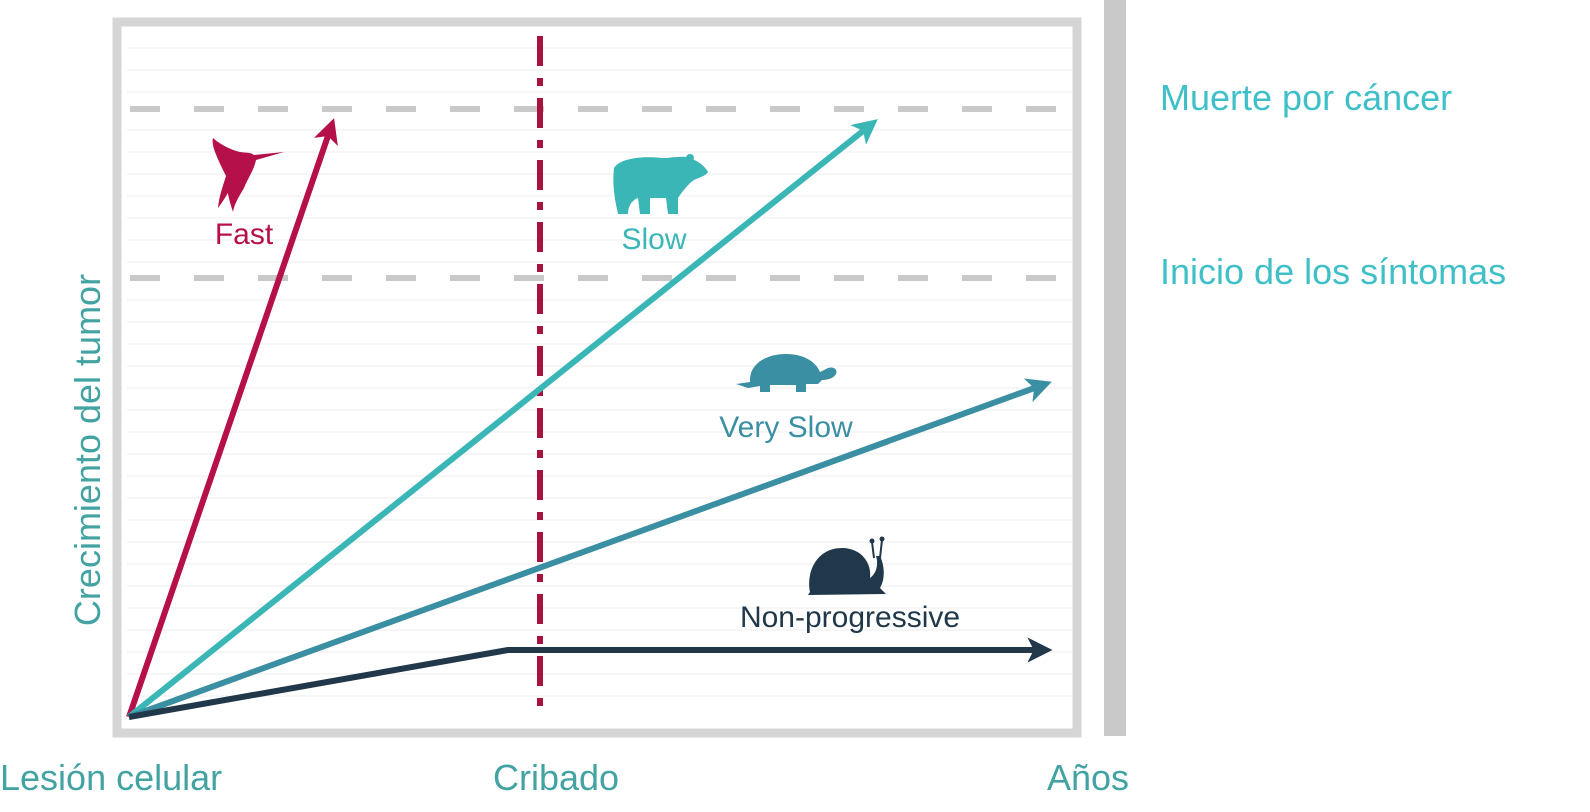 The width and height of the screenshot is (1590, 812). I want to click on x-axis-screening-label: Cribado, so click(556, 777).